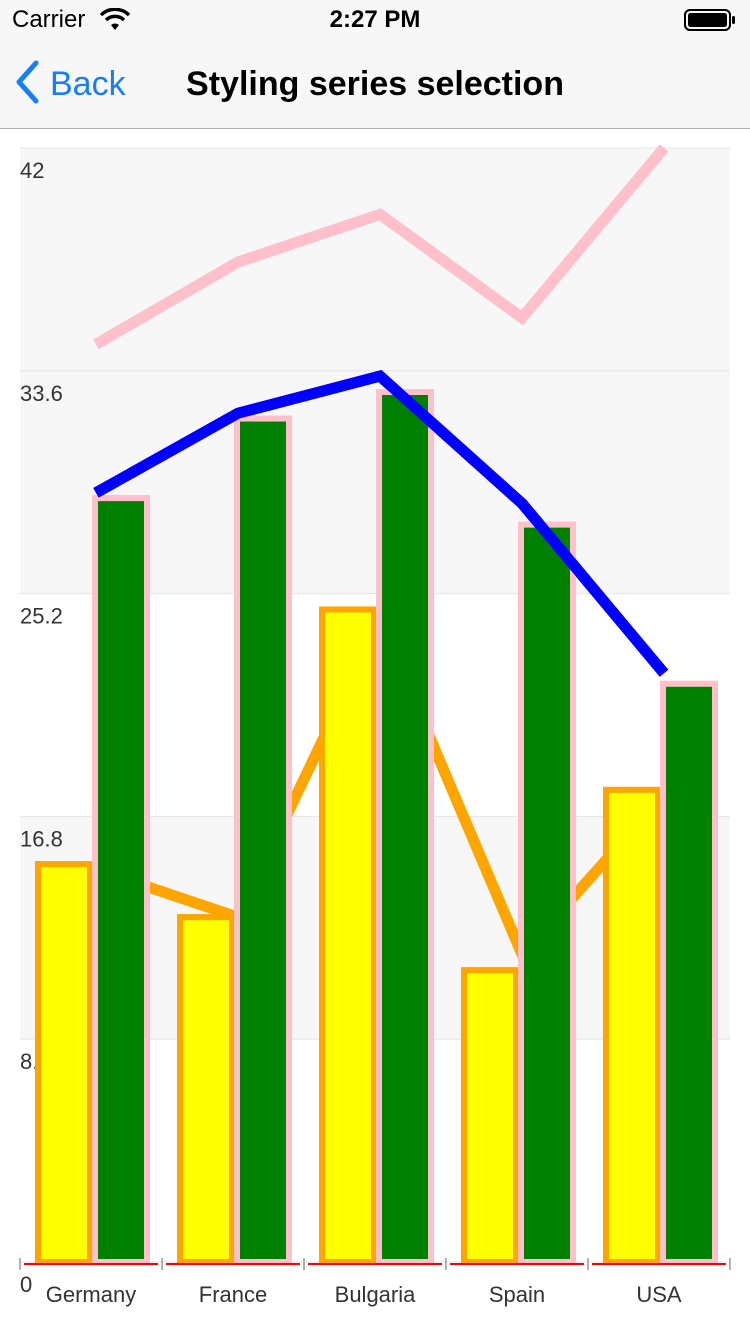 Image resolution: width=750 pixels, height=1334 pixels. I want to click on back-label: Back, so click(88, 83).